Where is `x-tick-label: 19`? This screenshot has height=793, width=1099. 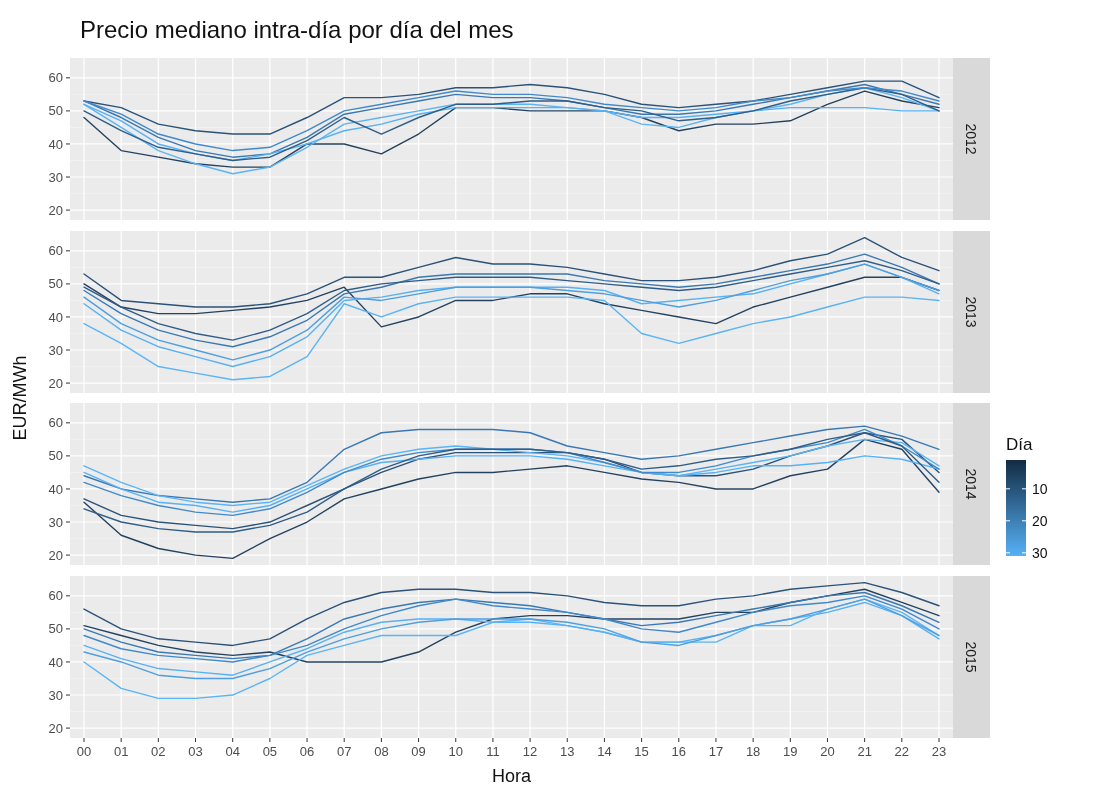
x-tick-label: 19 is located at coordinates (790, 751).